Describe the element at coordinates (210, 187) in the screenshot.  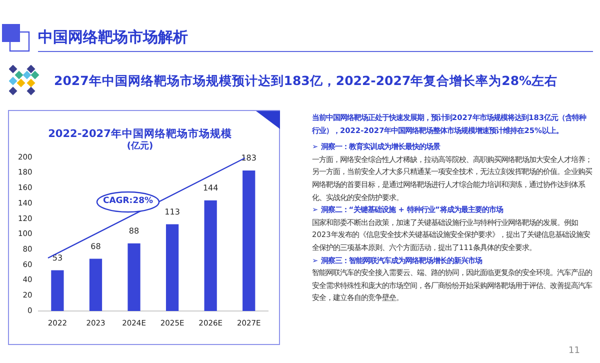
I see `data-label: 144` at that location.